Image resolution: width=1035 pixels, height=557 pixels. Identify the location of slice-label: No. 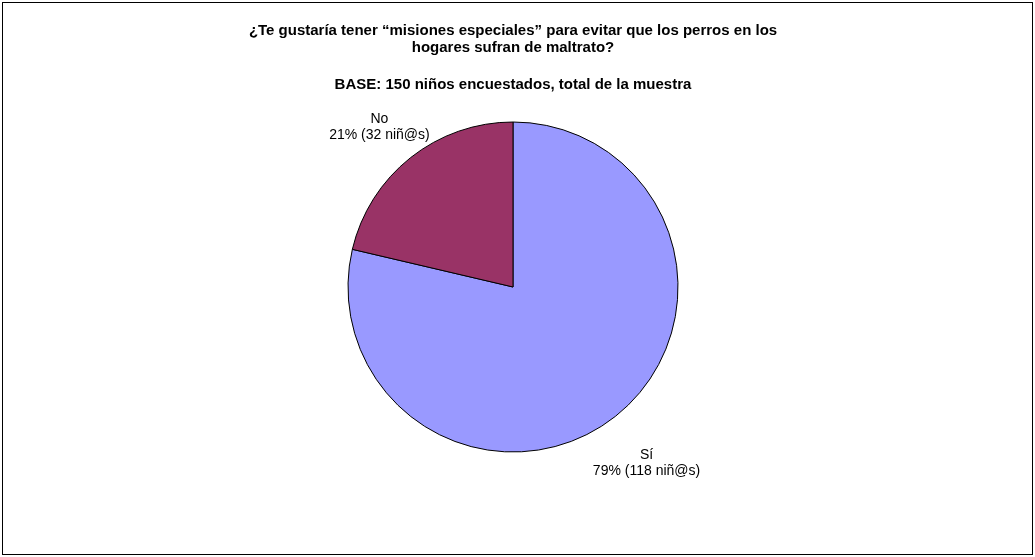
(379, 117).